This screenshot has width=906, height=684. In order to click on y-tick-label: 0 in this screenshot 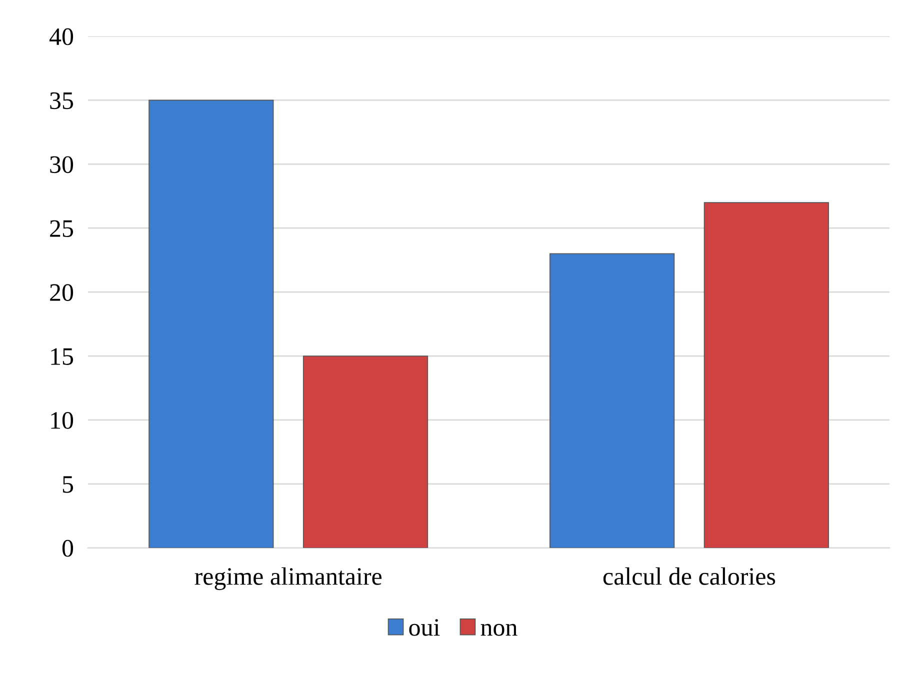, I will do `click(68, 548)`.